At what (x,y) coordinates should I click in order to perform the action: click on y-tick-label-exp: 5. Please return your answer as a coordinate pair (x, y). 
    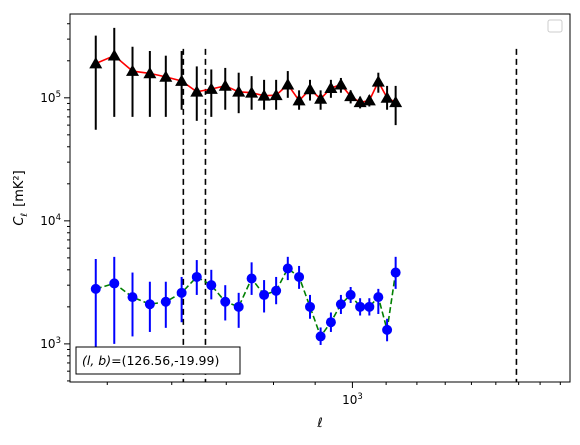
    Looking at the image, I should click on (58, 95).